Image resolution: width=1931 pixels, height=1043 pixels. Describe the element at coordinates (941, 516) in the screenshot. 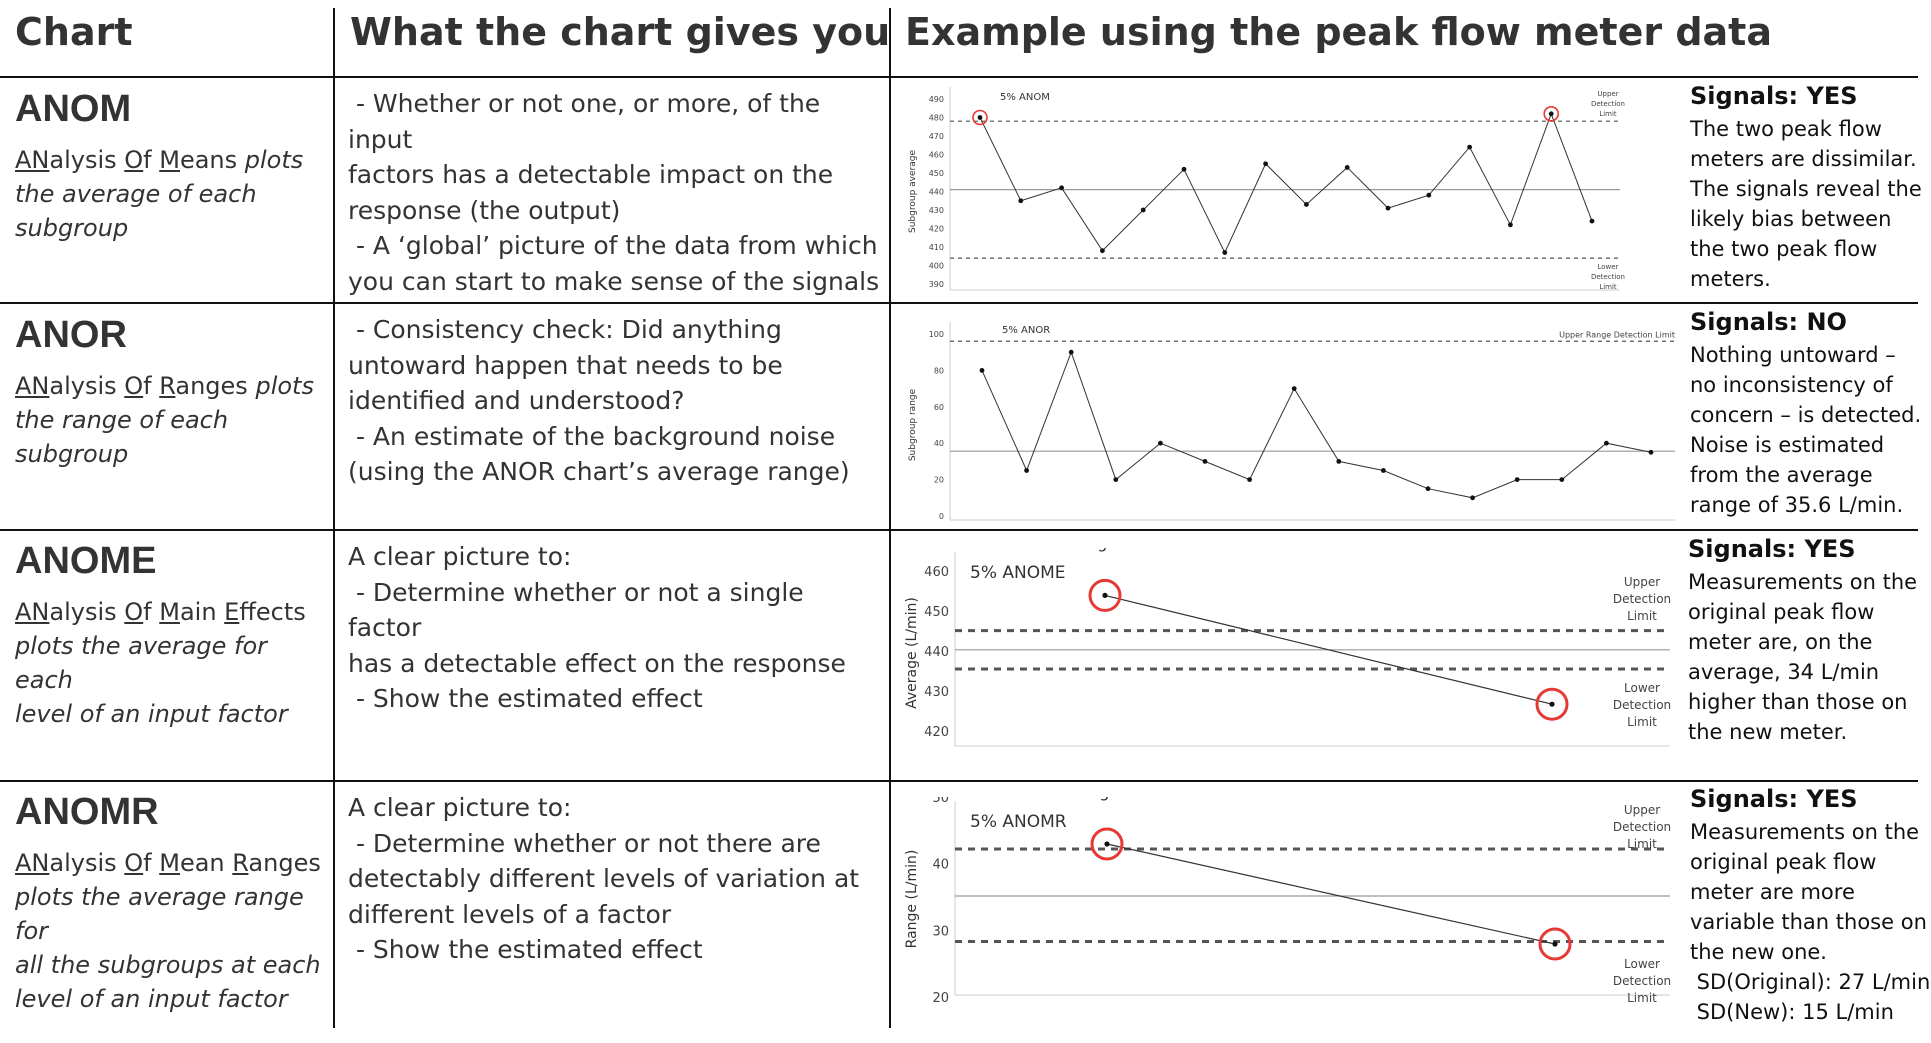

I see `y-tick-label: 0` at that location.